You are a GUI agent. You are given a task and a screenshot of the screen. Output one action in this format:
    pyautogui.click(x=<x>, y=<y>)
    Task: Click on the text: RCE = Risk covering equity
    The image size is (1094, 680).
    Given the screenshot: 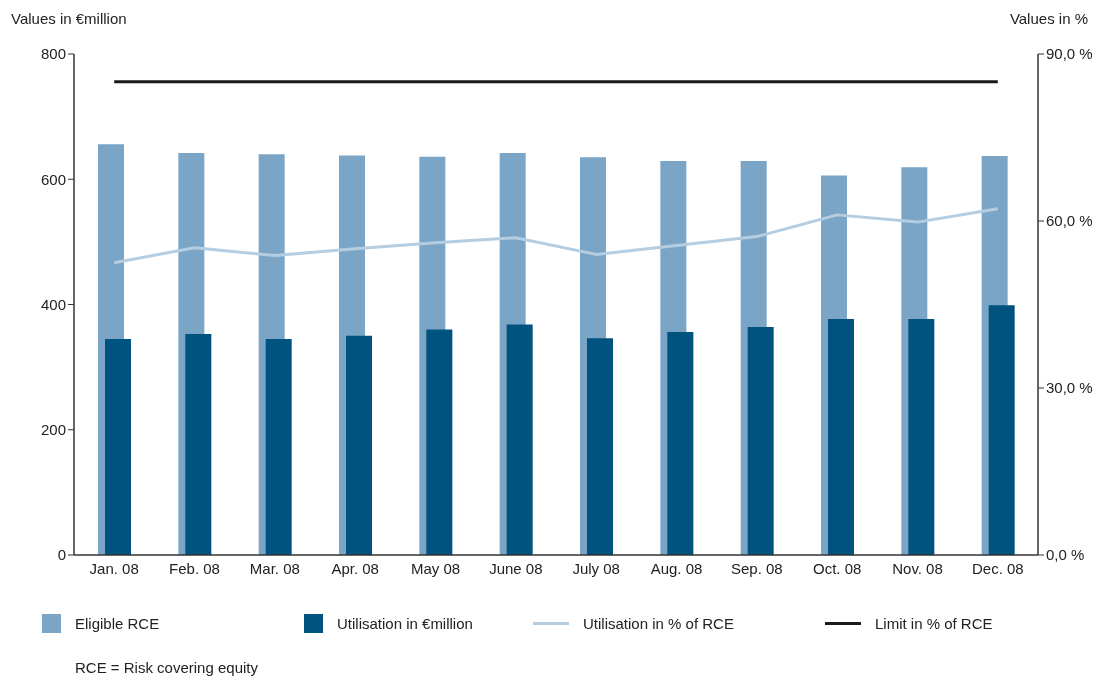 What is the action you would take?
    pyautogui.click(x=166, y=667)
    